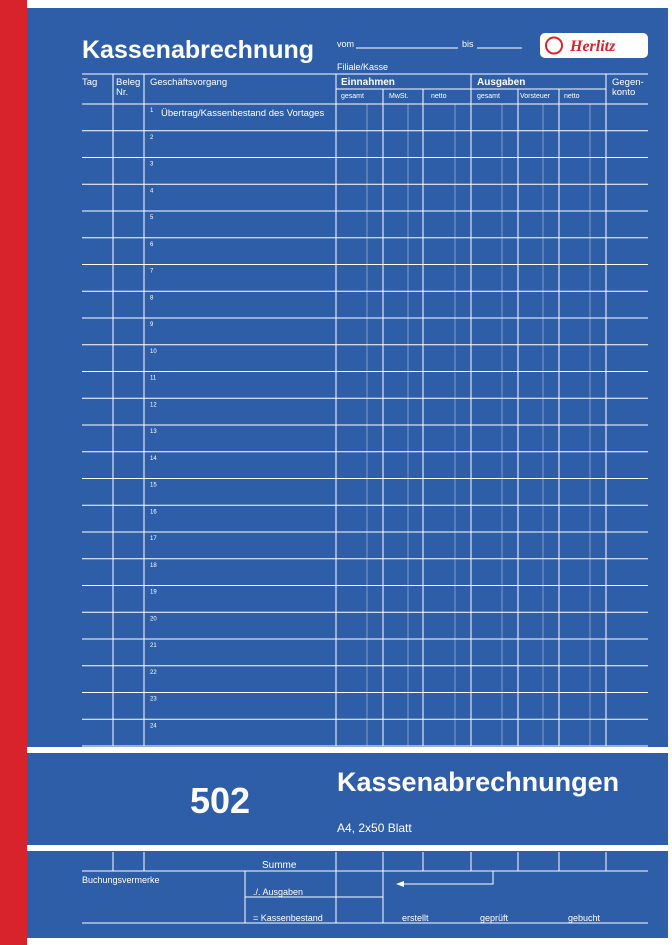  Describe the element at coordinates (374, 828) in the screenshot. I see `product-format: A4, 2x50 Blatt` at that location.